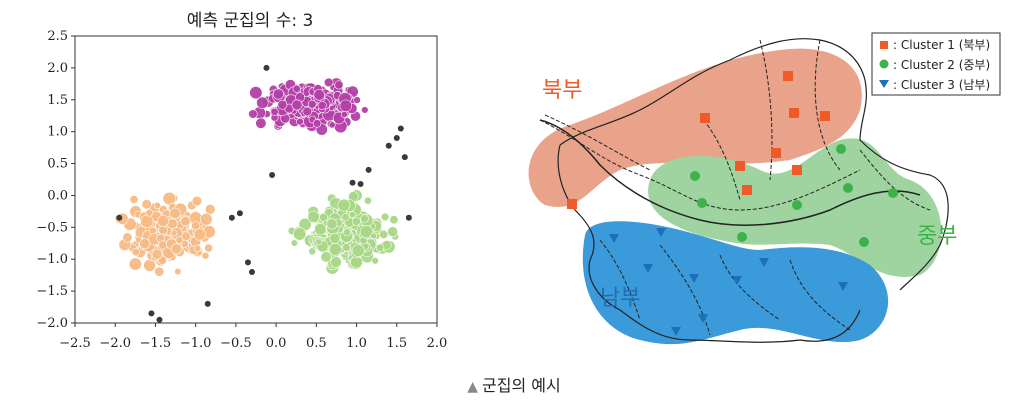 This screenshot has width=1028, height=420. What do you see at coordinates (250, 21) in the screenshot?
I see `scatter-title: 예측 군집의 수: 3` at bounding box center [250, 21].